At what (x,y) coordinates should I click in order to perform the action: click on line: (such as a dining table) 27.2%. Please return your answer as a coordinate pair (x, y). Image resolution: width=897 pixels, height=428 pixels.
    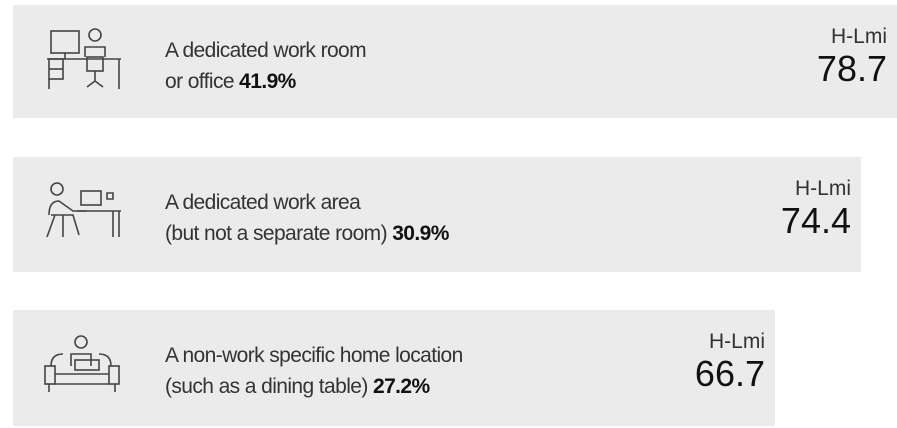
    Looking at the image, I should click on (314, 386).